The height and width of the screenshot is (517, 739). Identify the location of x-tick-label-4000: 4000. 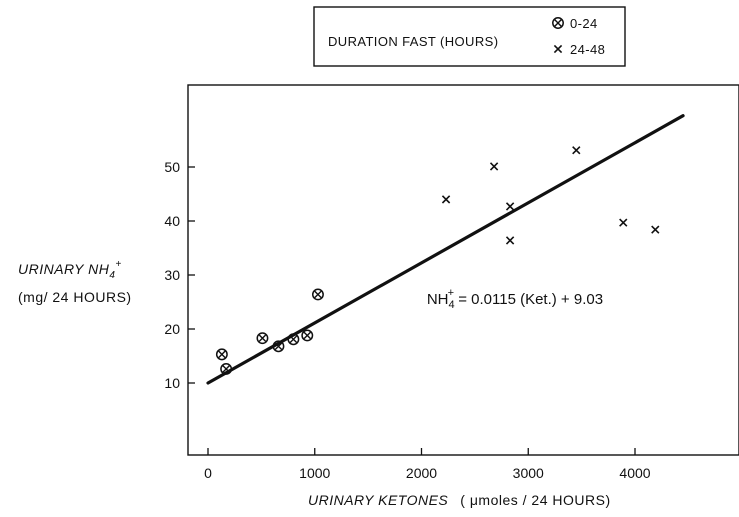
(634, 473).